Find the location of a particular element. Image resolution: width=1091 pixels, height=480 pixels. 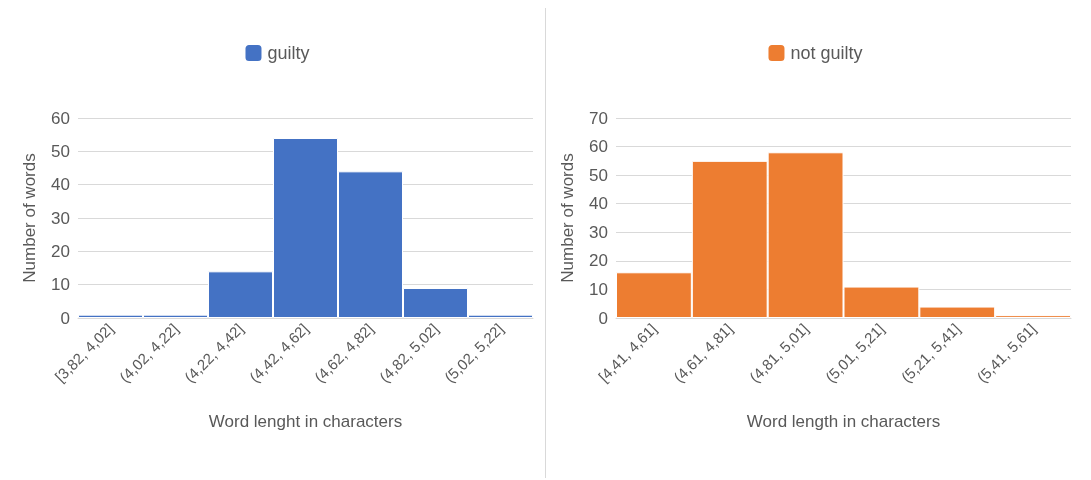

x-axis-title: Word length in characters is located at coordinates (843, 421).